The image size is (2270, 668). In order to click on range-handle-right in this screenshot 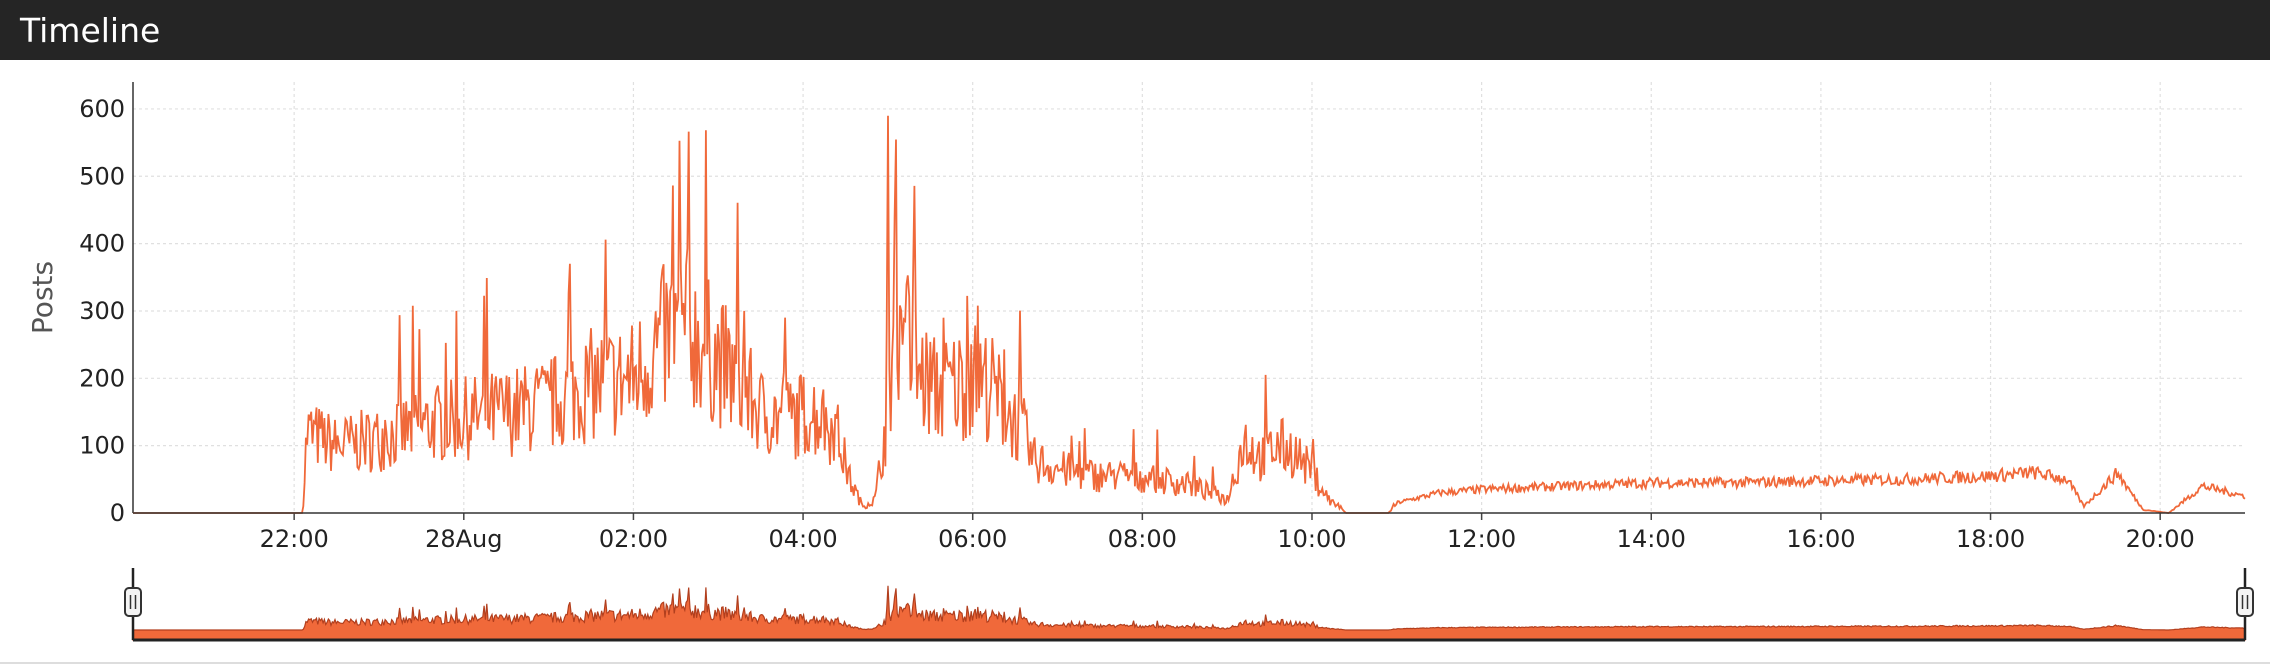, I will do `click(2245, 604)`.